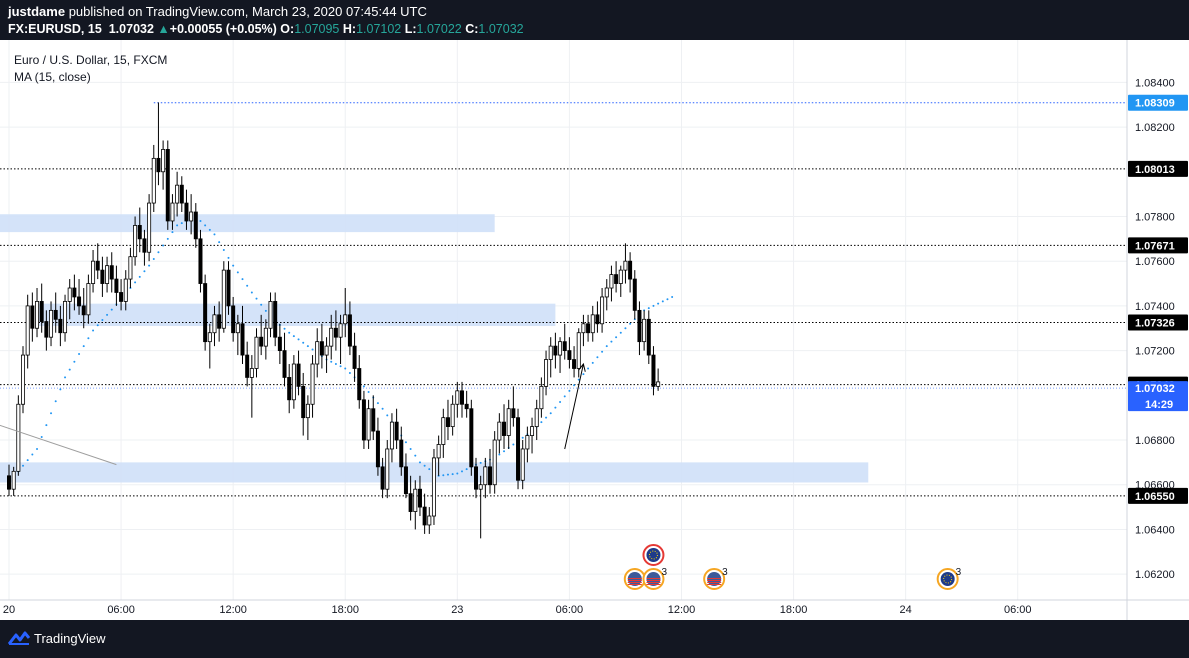 The height and width of the screenshot is (658, 1189). What do you see at coordinates (634, 579) in the screenshot?
I see `us-event-flag-icon` at bounding box center [634, 579].